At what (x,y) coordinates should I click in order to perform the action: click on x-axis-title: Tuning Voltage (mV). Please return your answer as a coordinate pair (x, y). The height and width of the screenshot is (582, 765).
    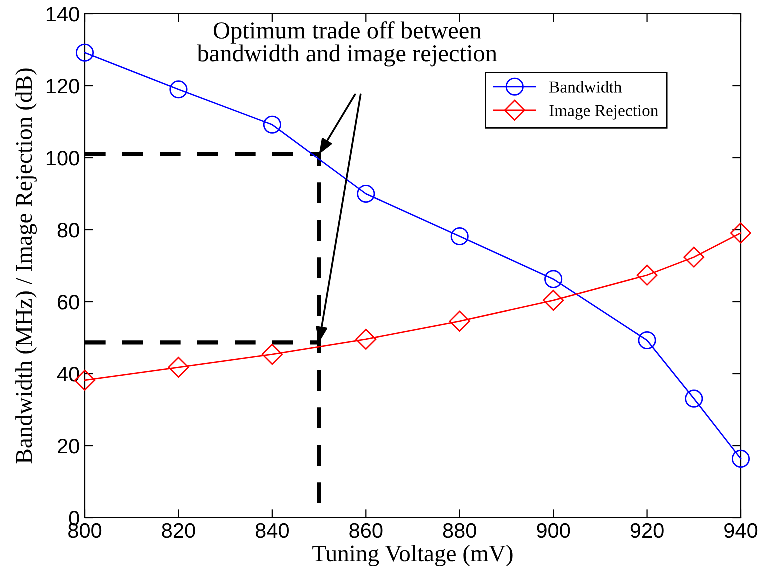
    Looking at the image, I should click on (412, 556).